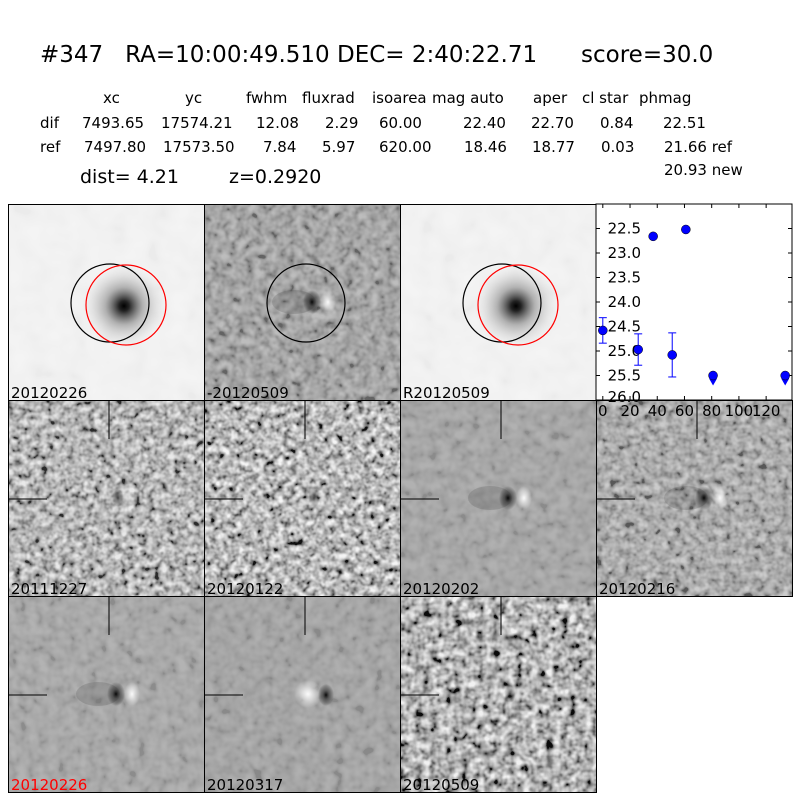 This screenshot has width=800, height=800. Describe the element at coordinates (698, 147) in the screenshot. I see `table-cell: 21.66 ref` at that location.